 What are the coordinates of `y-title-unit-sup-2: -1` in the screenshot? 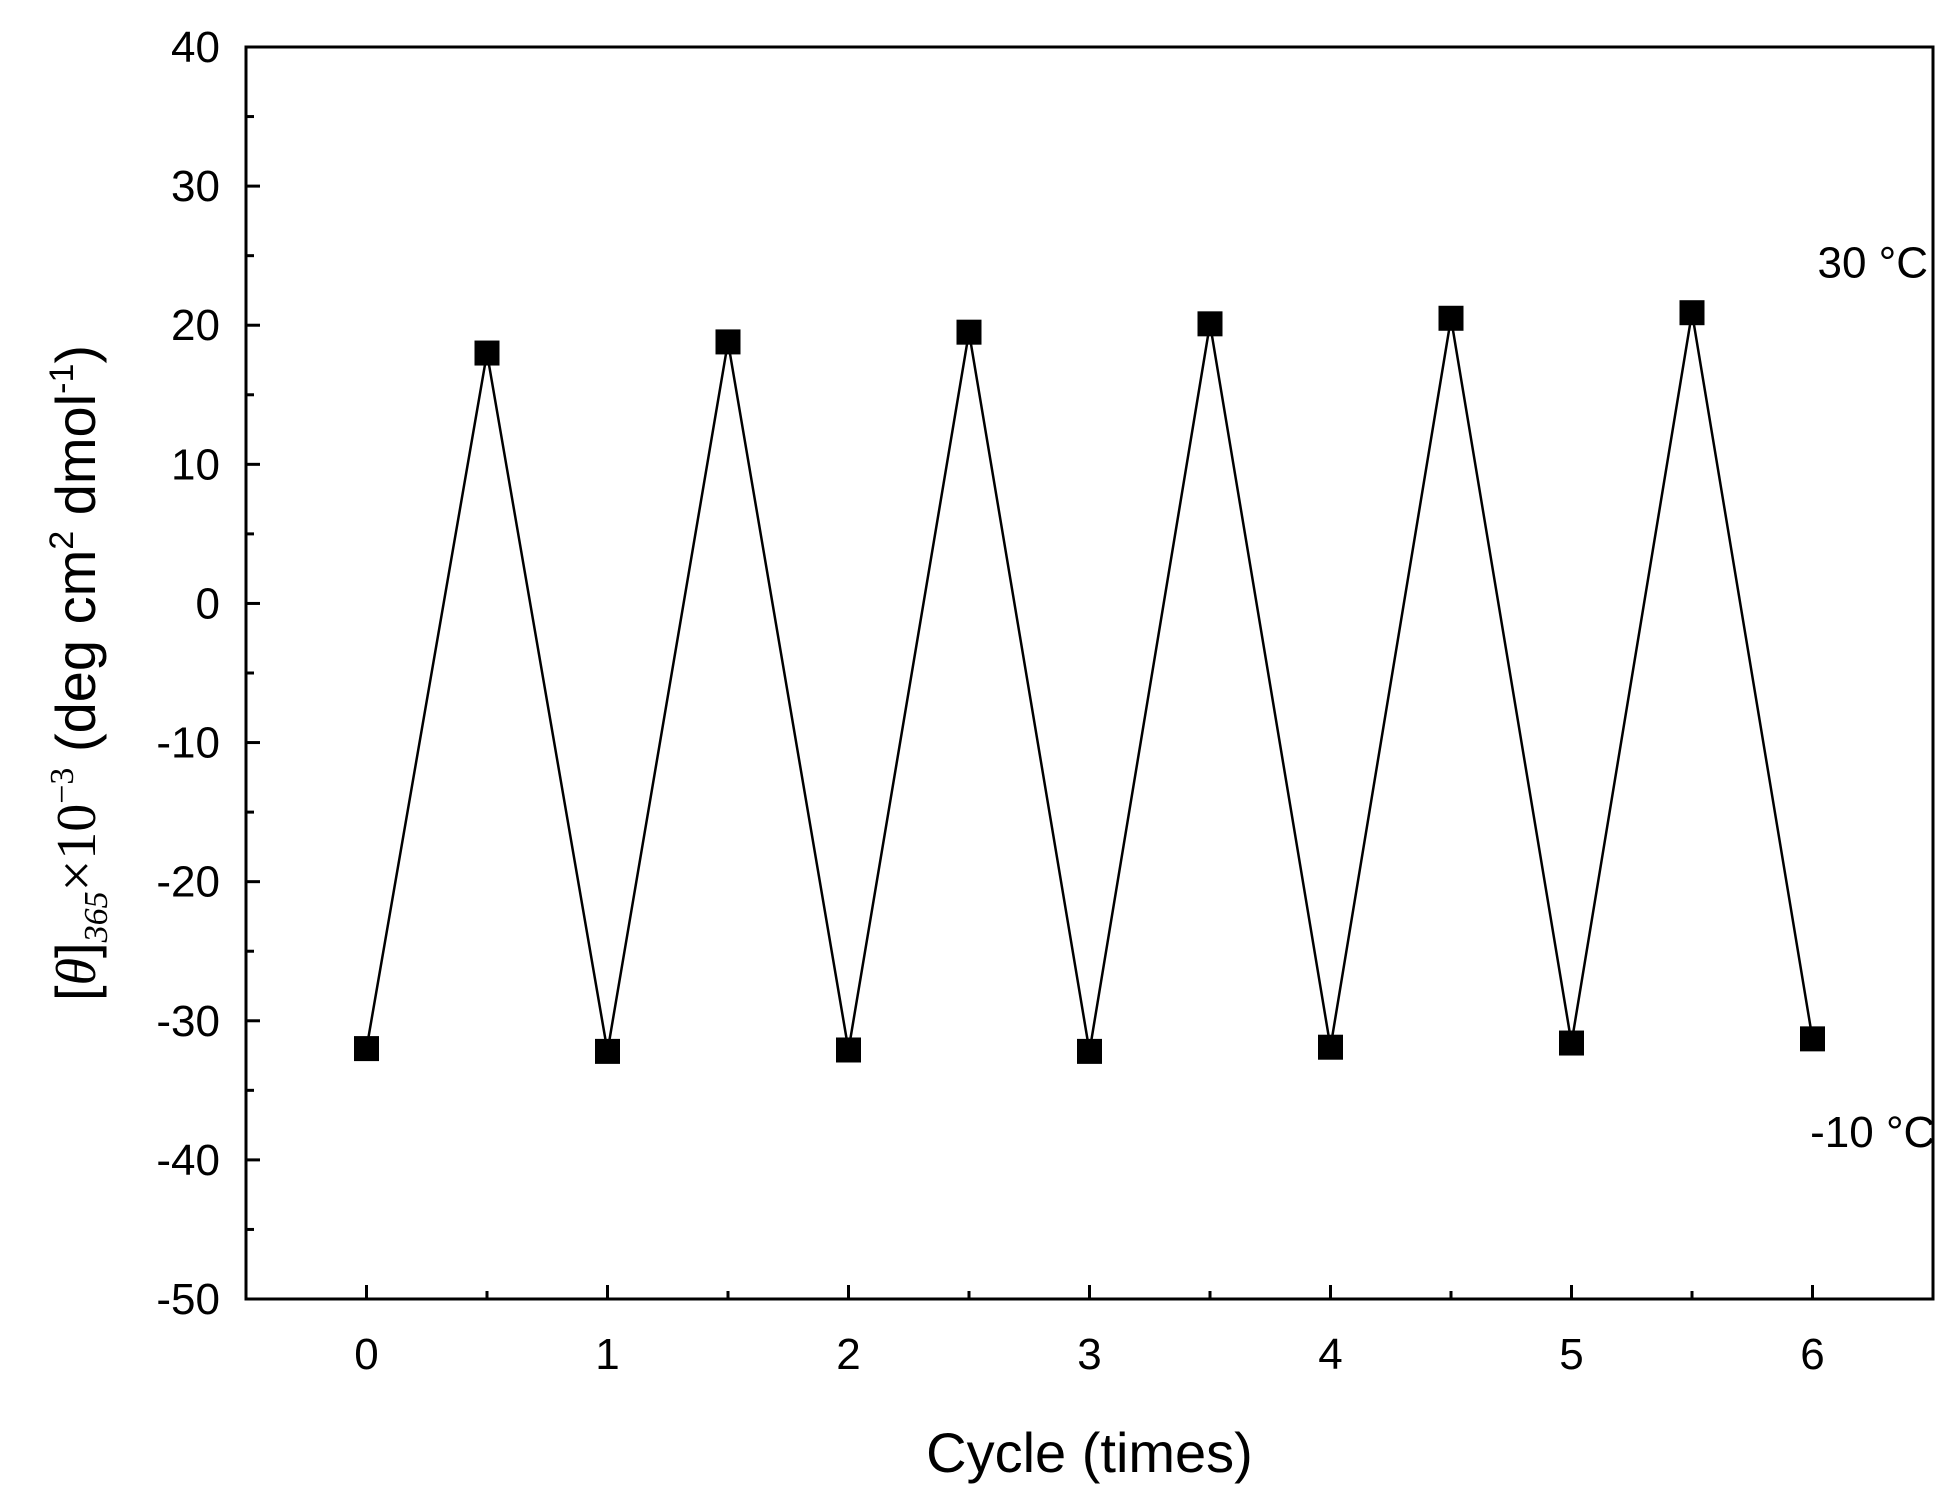 It's located at (62, 379).